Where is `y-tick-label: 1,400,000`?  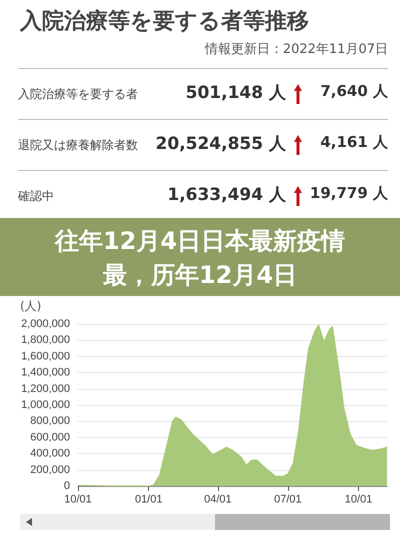
y-tick-label: 1,400,000 is located at coordinates (45, 372).